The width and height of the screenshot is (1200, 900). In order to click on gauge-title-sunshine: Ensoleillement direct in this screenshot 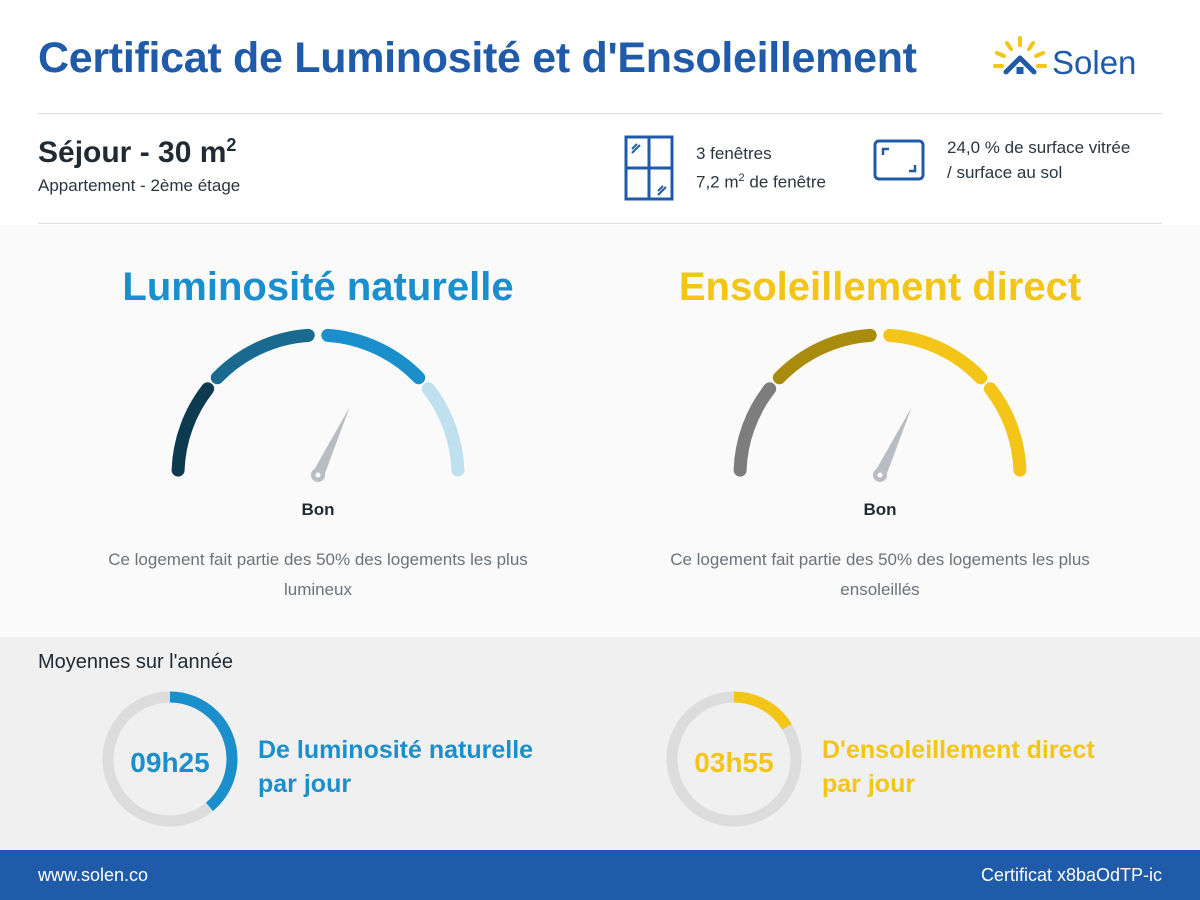, I will do `click(880, 287)`.